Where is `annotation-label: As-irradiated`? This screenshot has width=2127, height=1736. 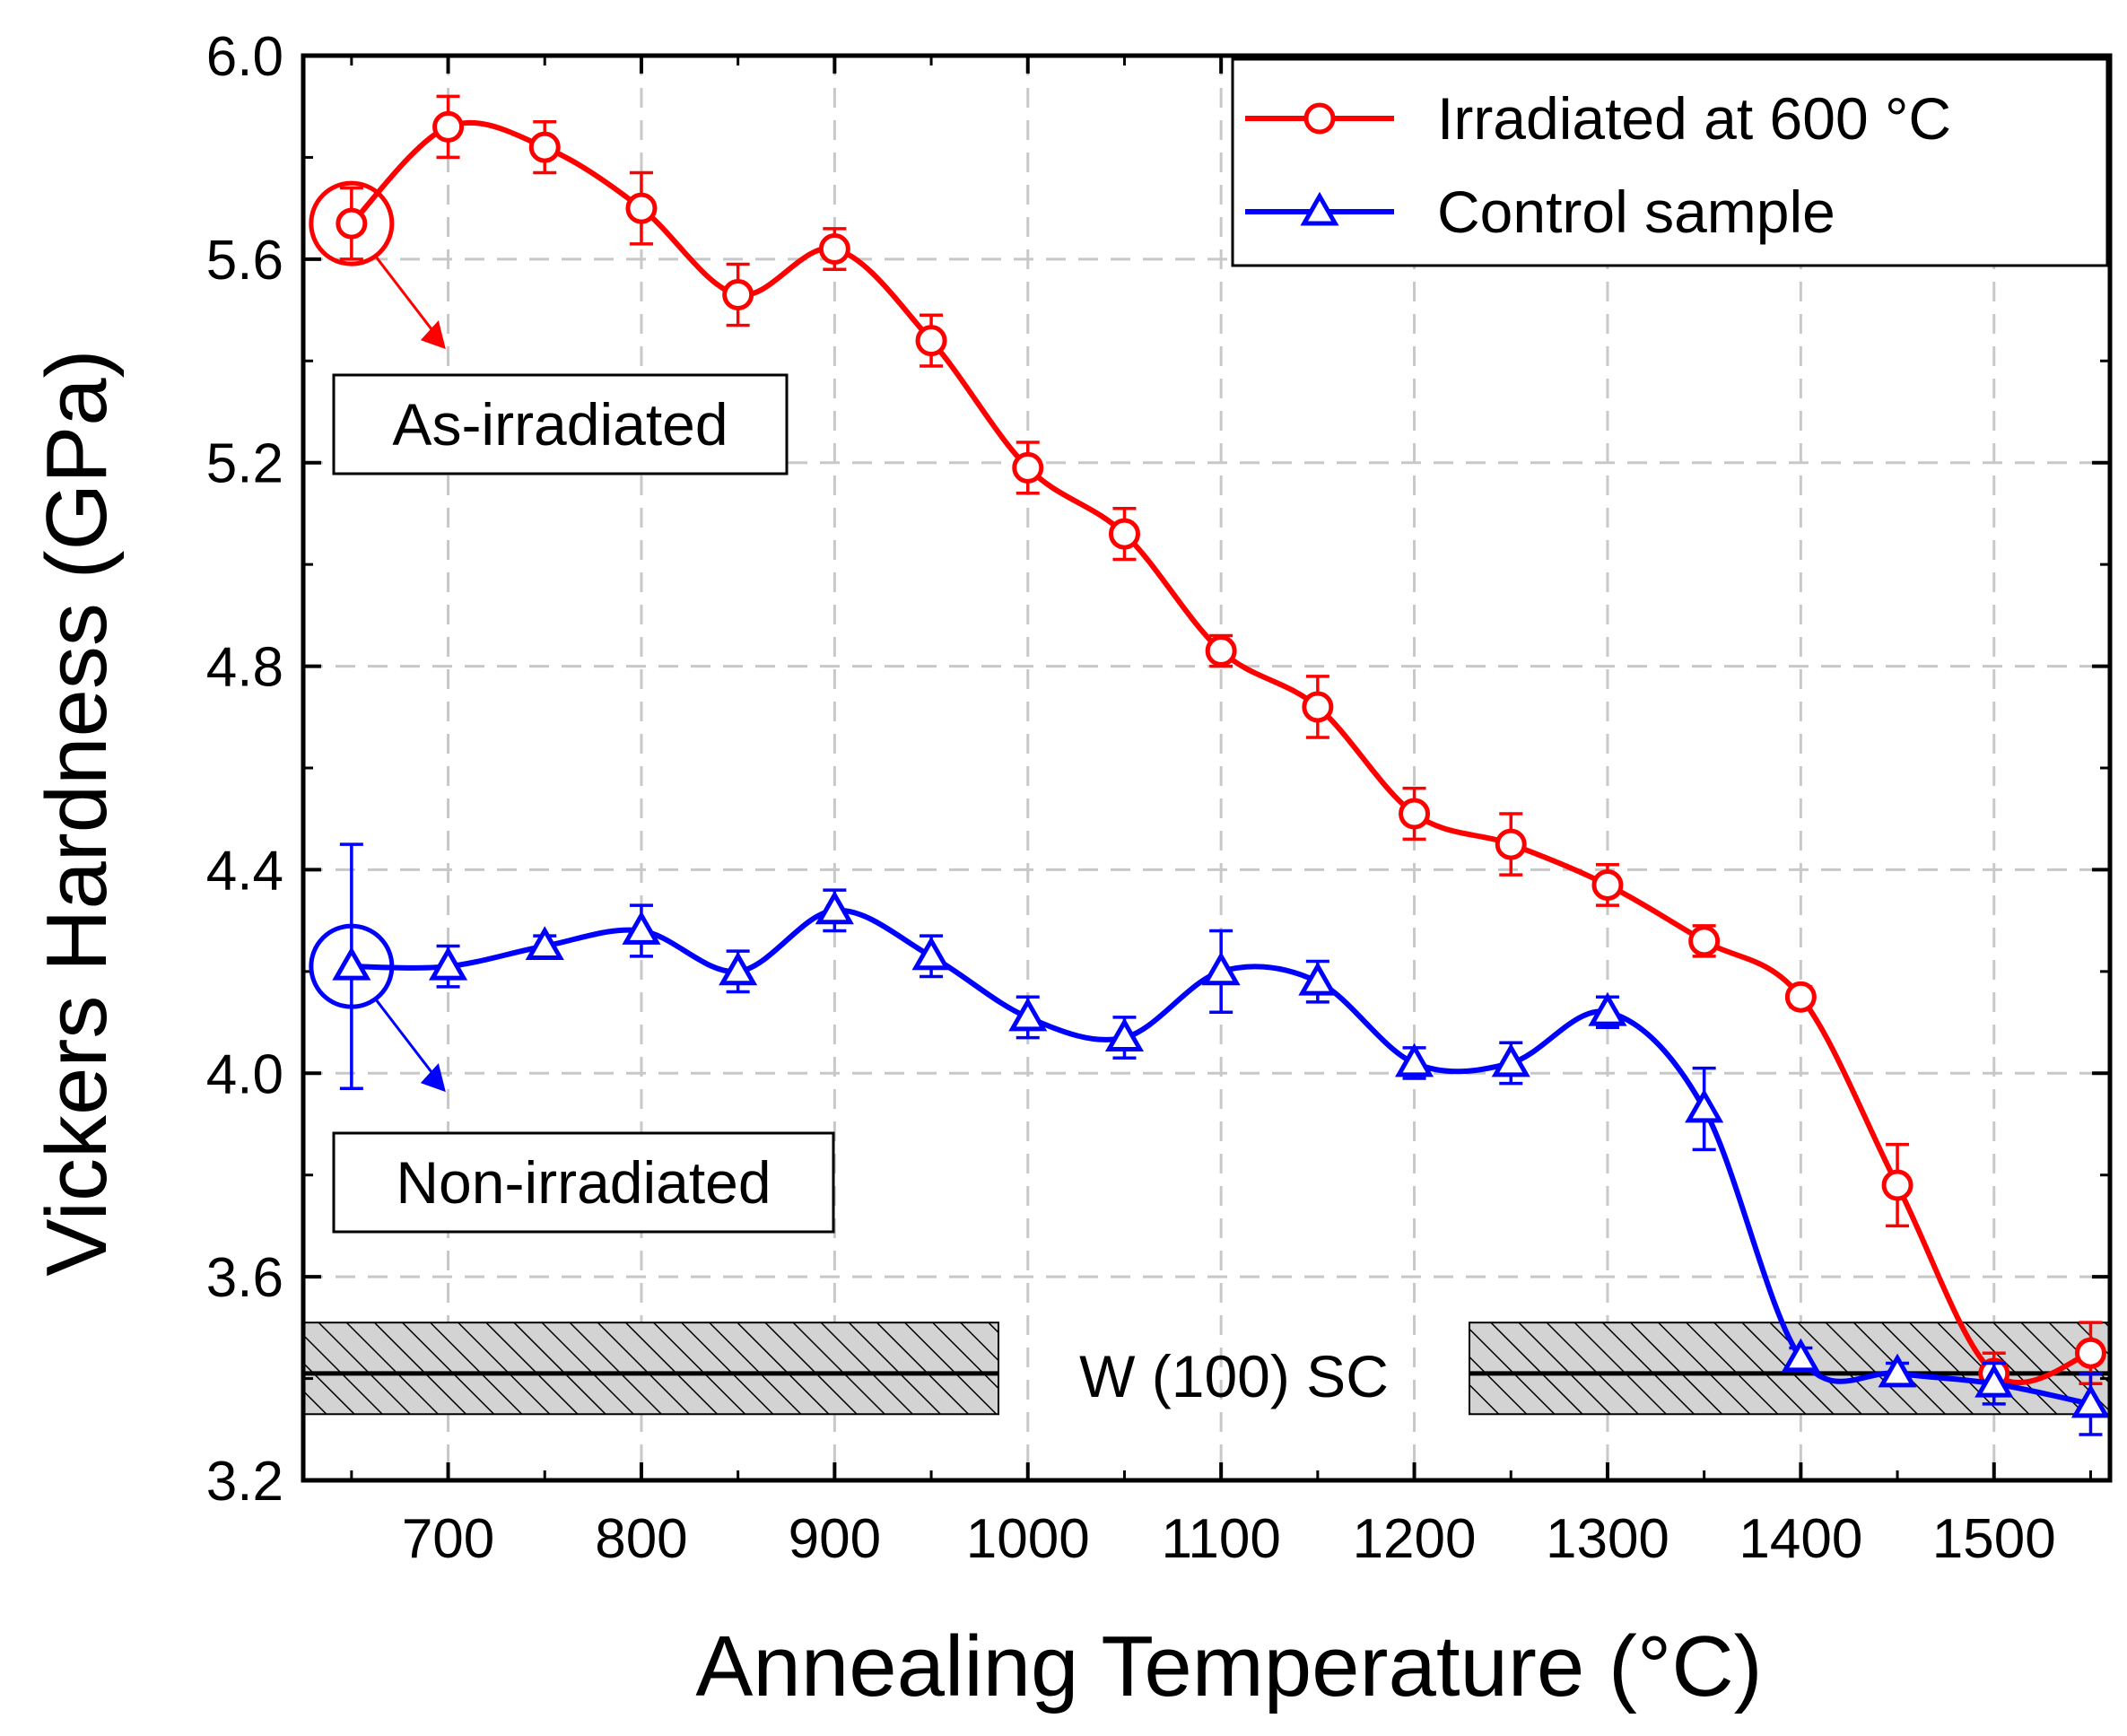 annotation-label: As-irradiated is located at coordinates (560, 424).